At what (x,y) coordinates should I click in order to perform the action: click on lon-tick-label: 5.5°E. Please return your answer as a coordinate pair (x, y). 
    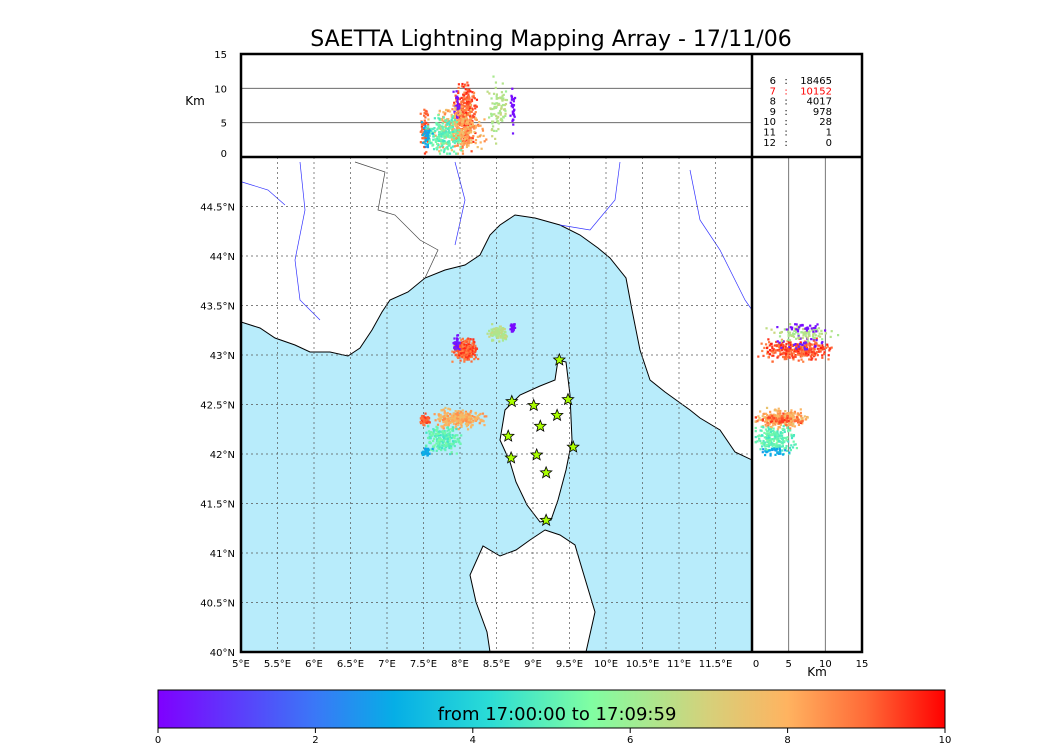
    Looking at the image, I should click on (277, 664).